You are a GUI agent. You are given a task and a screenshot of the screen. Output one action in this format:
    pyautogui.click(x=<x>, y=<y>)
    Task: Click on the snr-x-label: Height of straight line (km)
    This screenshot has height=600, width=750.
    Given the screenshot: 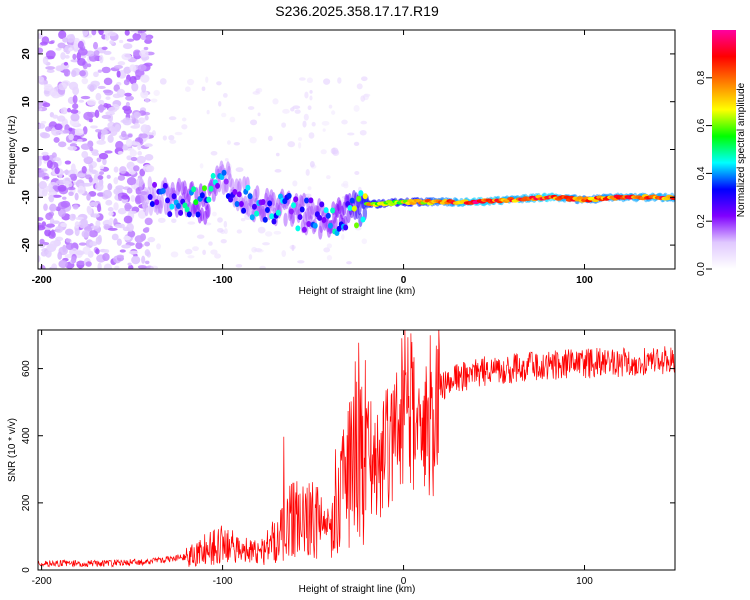 What is the action you would take?
    pyautogui.click(x=357, y=589)
    